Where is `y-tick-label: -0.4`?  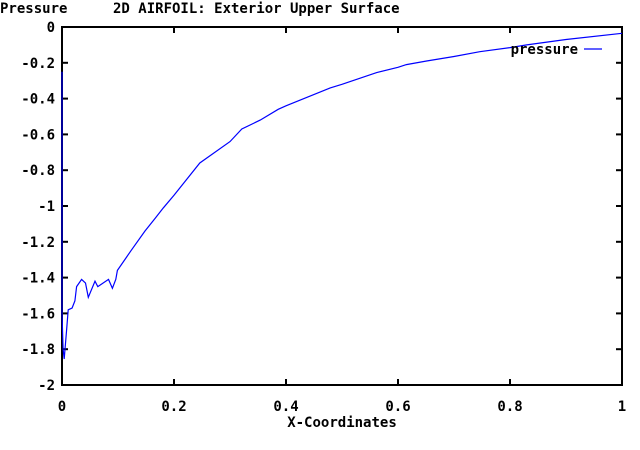
y-tick-label: -0.4 is located at coordinates (38, 100).